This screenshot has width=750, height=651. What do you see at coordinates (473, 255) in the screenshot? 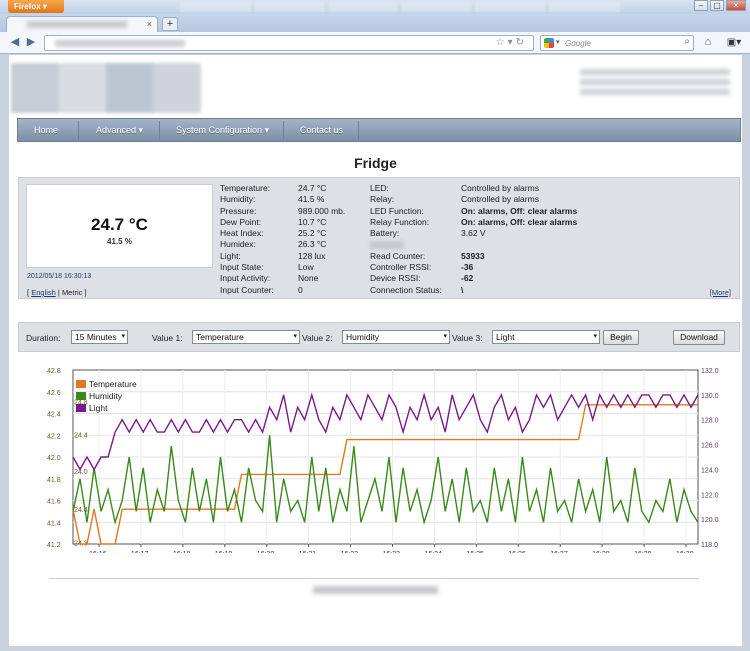
I see `field-value: 53933` at bounding box center [473, 255].